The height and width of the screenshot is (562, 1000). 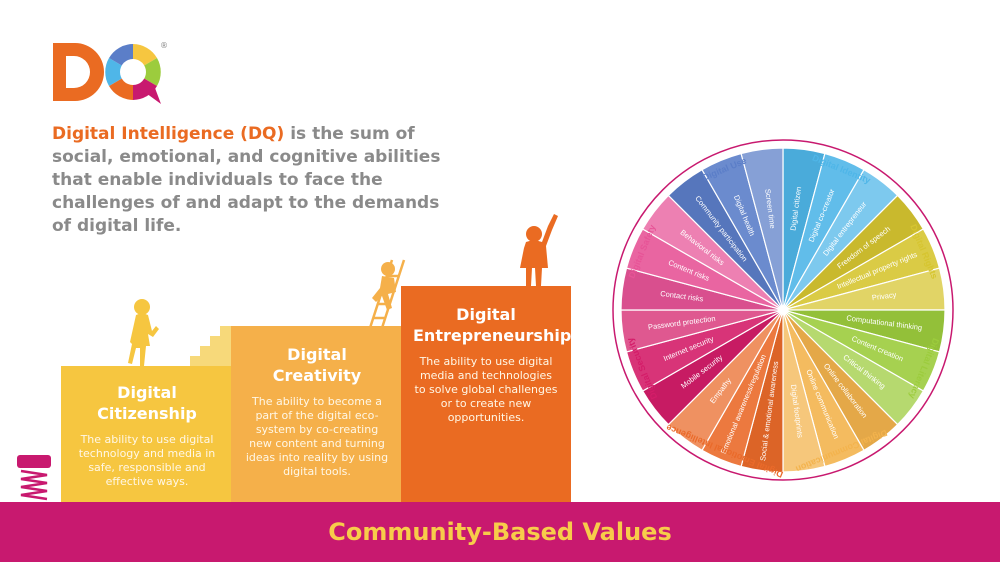 I want to click on spring-toy-icon, so click(x=34, y=478).